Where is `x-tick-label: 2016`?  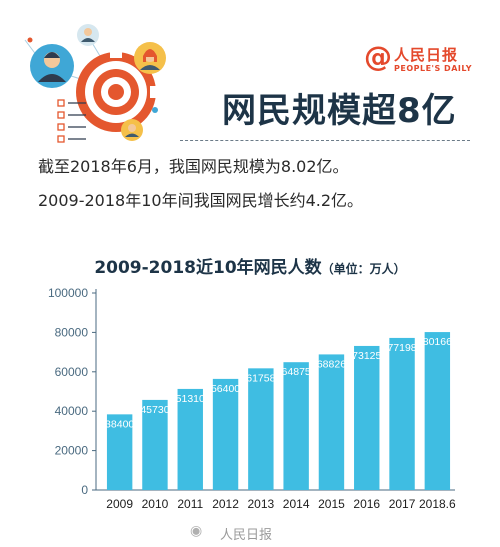
x-tick-label: 2016 is located at coordinates (366, 504).